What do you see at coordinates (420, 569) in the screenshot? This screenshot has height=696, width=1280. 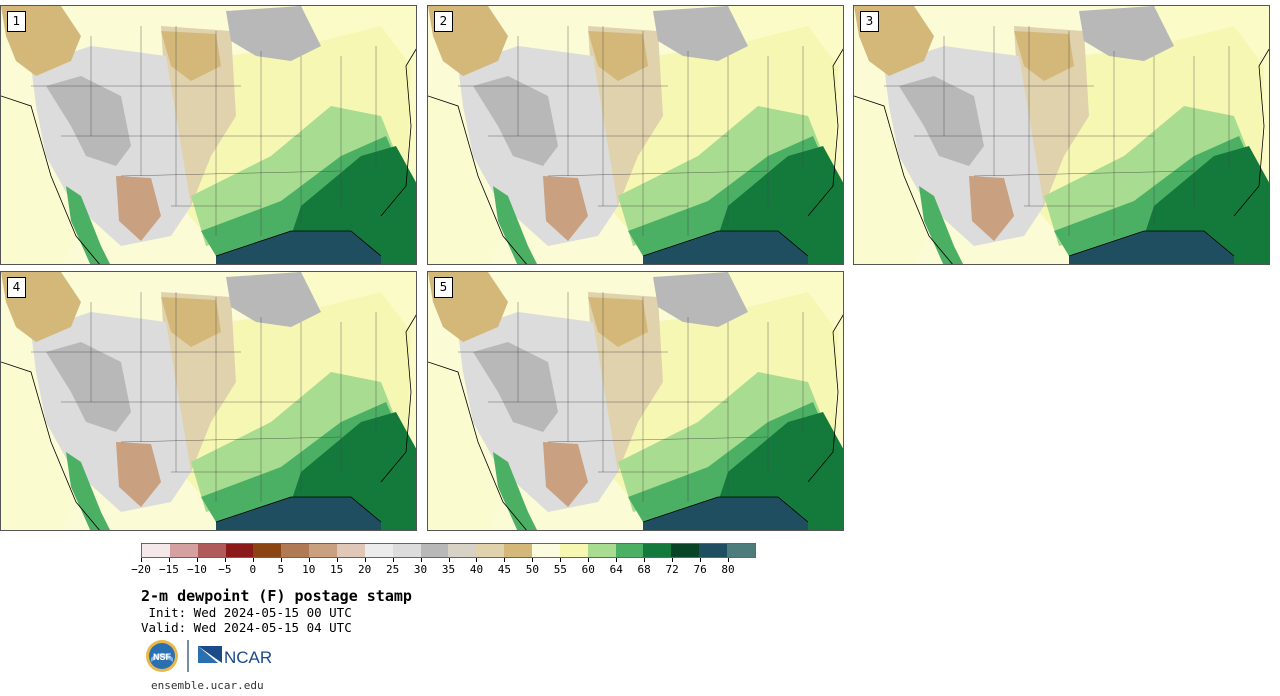 I see `colorbar-tick-label: 30` at bounding box center [420, 569].